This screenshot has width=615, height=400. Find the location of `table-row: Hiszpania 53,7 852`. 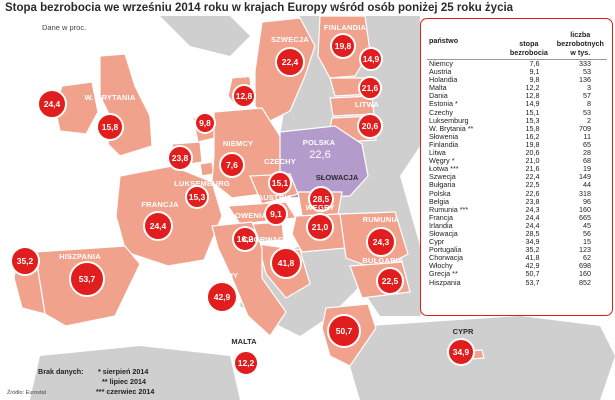

table-row: Hiszpania 53,7 852 is located at coordinates (517, 282).